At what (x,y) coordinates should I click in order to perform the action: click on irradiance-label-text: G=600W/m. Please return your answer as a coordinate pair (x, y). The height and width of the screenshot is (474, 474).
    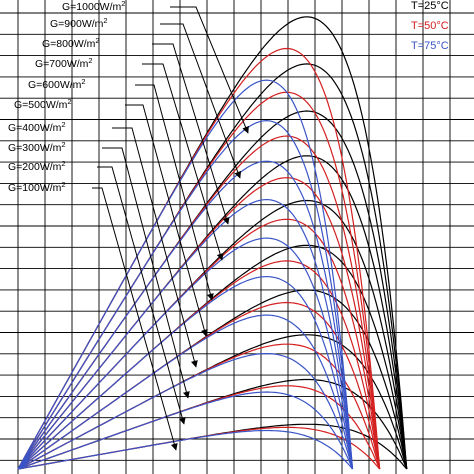
    Looking at the image, I should click on (55, 85).